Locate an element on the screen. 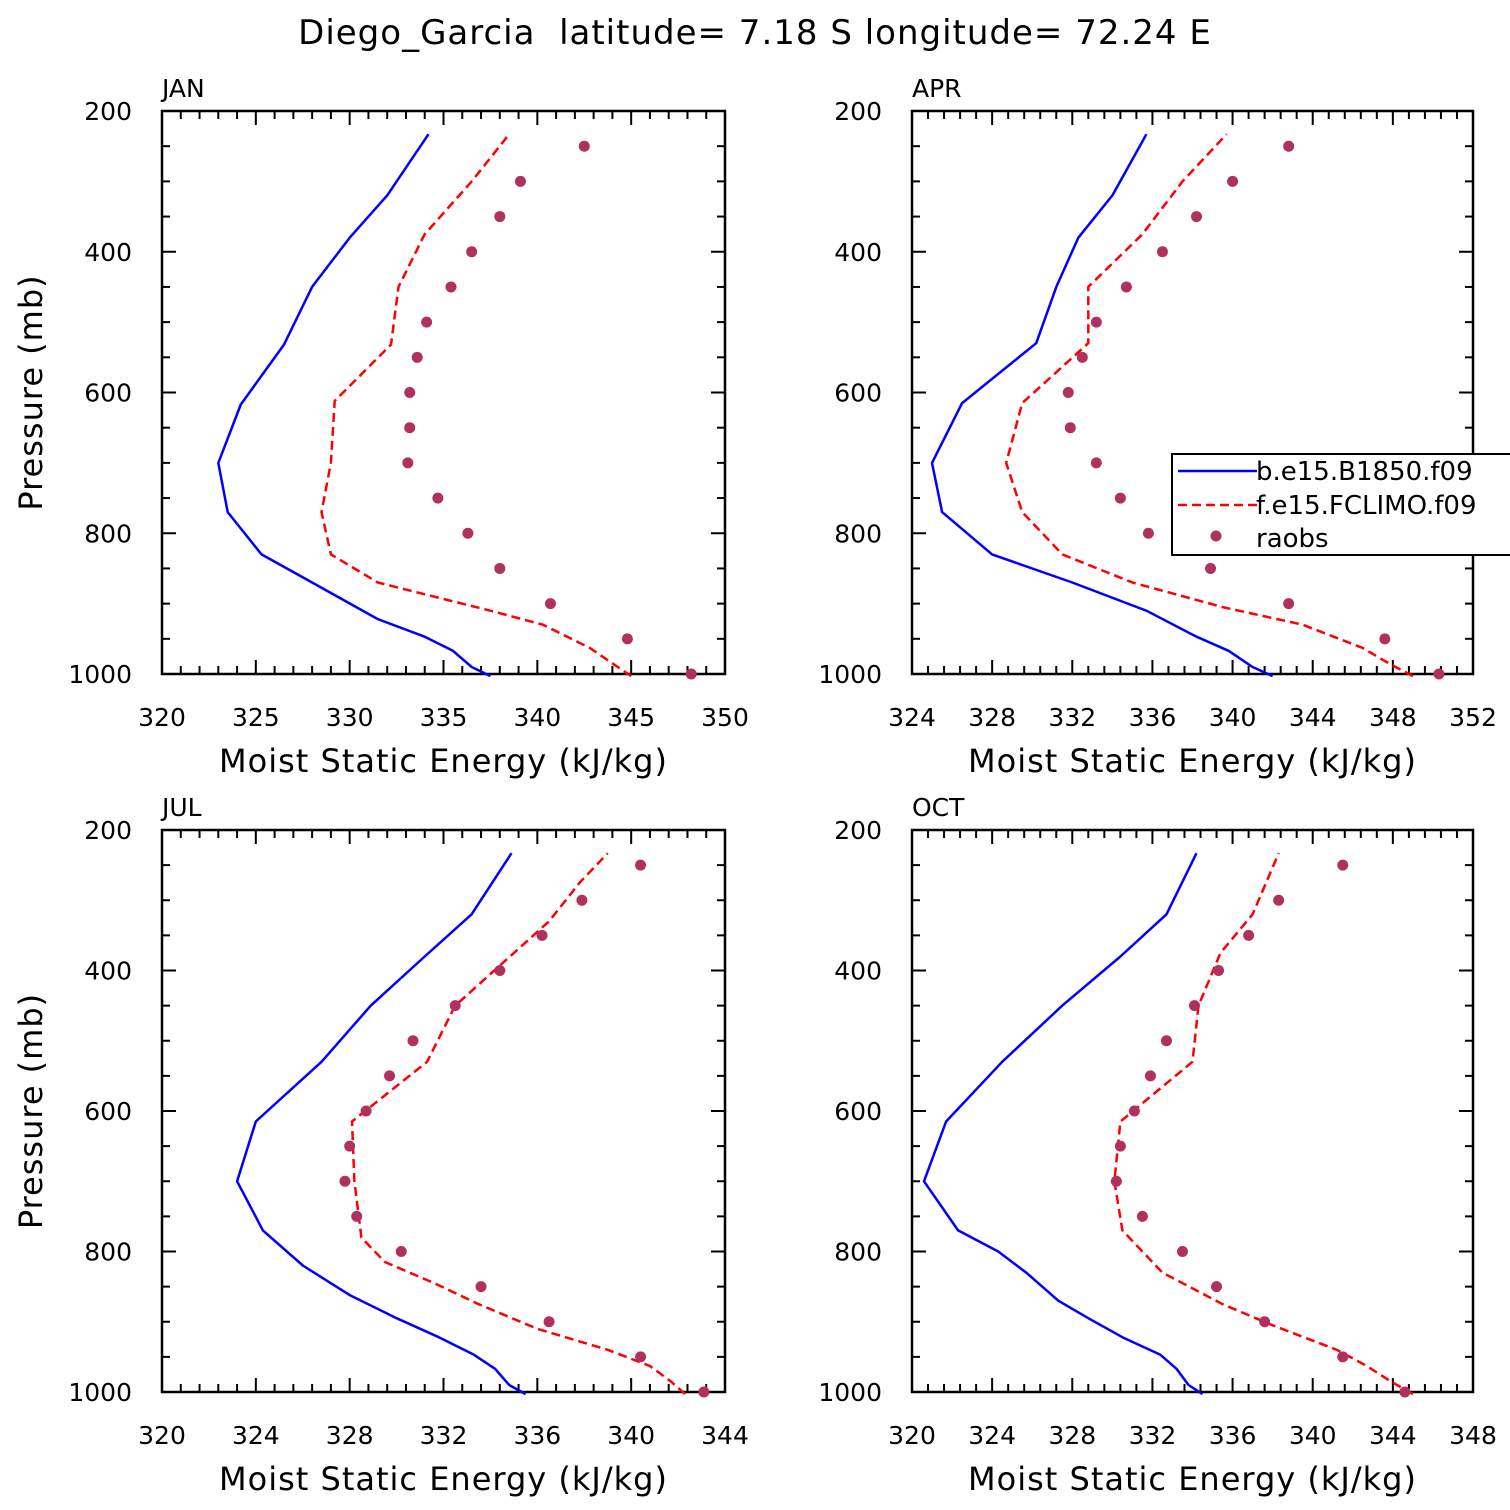 This screenshot has width=1510, height=1510. x-tick-label: 350 is located at coordinates (725, 717).